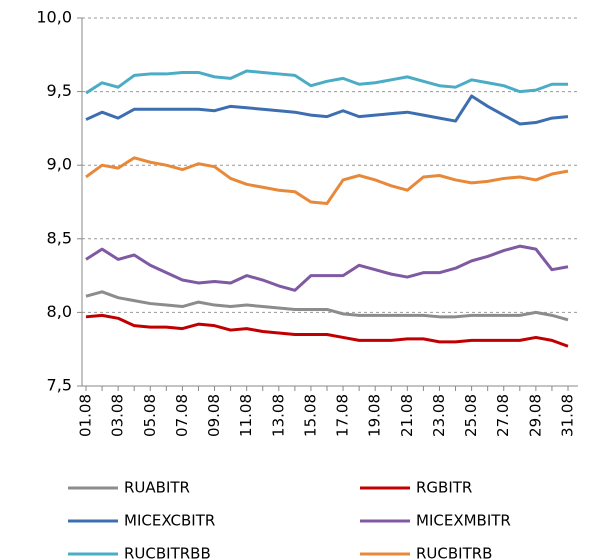 The height and width of the screenshot is (560, 592). Describe the element at coordinates (407, 415) in the screenshot. I see `x-tick-label: 21.08` at that location.